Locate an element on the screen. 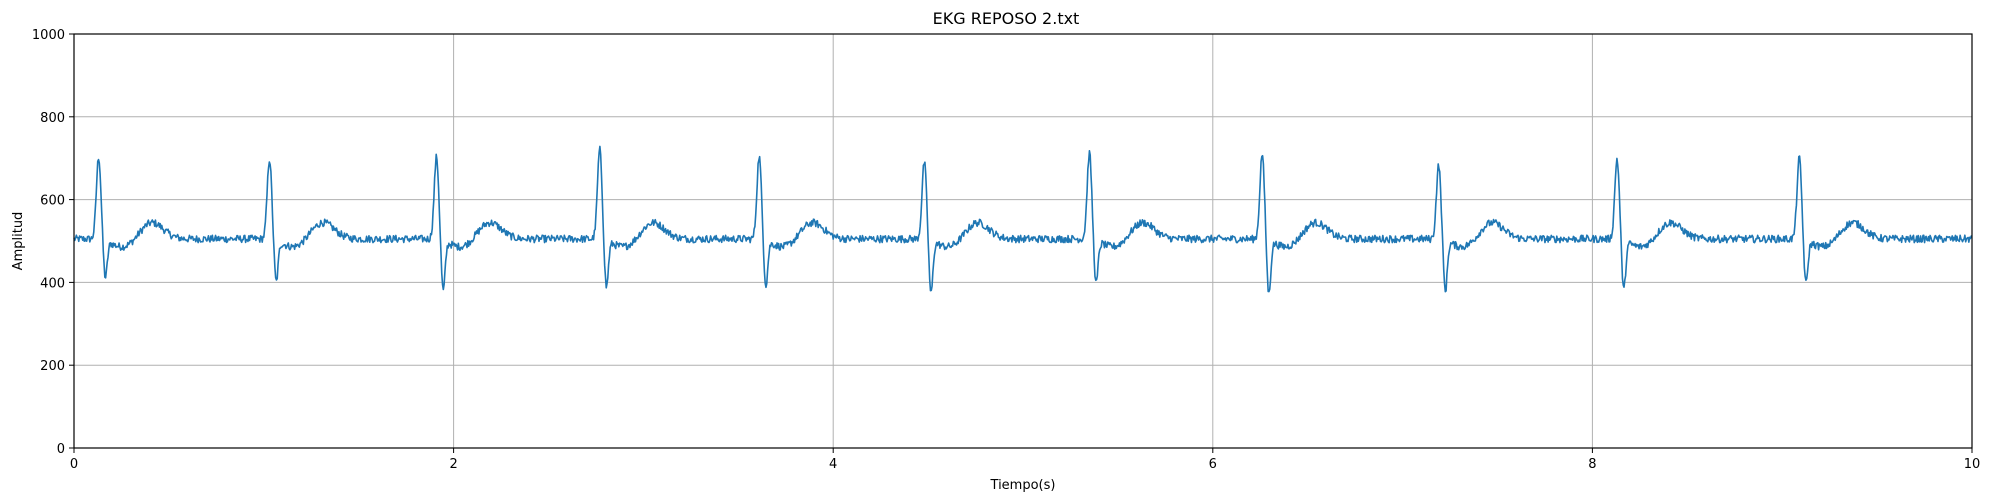 The height and width of the screenshot is (497, 1990). x-tick-label: 8 is located at coordinates (1592, 464).